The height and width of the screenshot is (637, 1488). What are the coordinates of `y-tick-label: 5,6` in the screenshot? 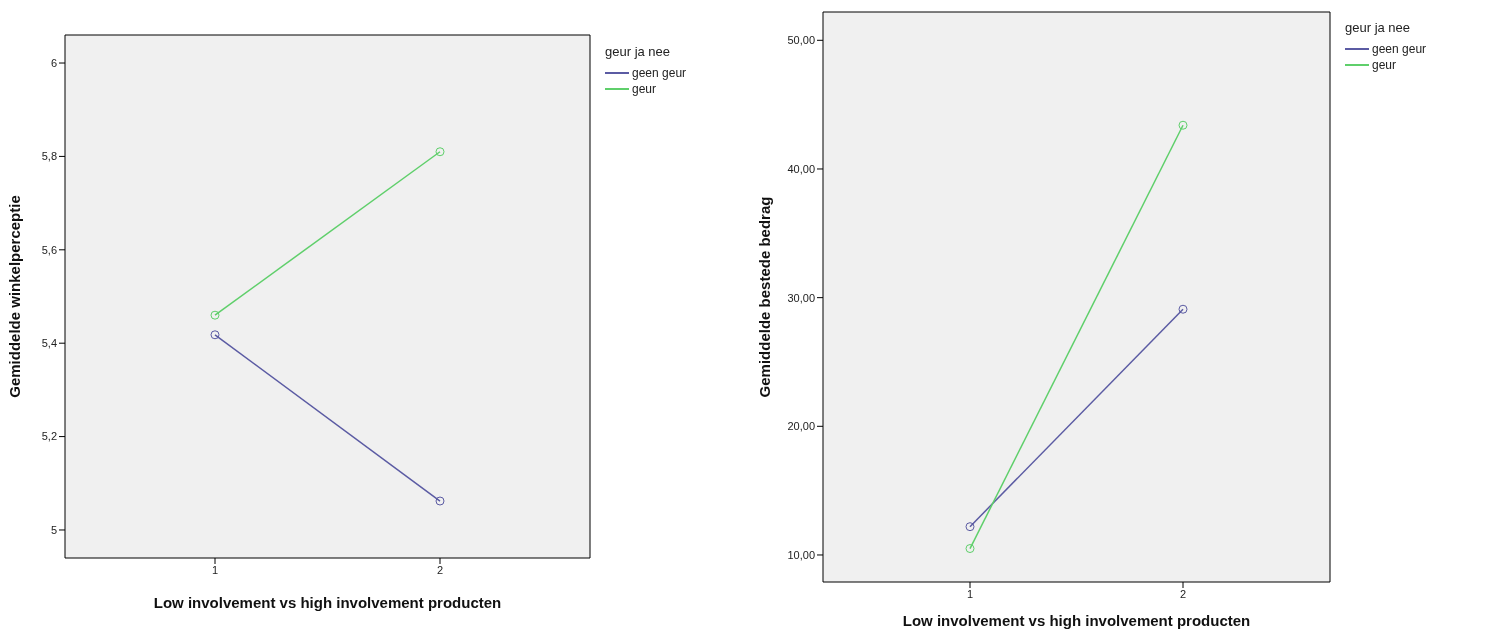 It's located at (49, 249).